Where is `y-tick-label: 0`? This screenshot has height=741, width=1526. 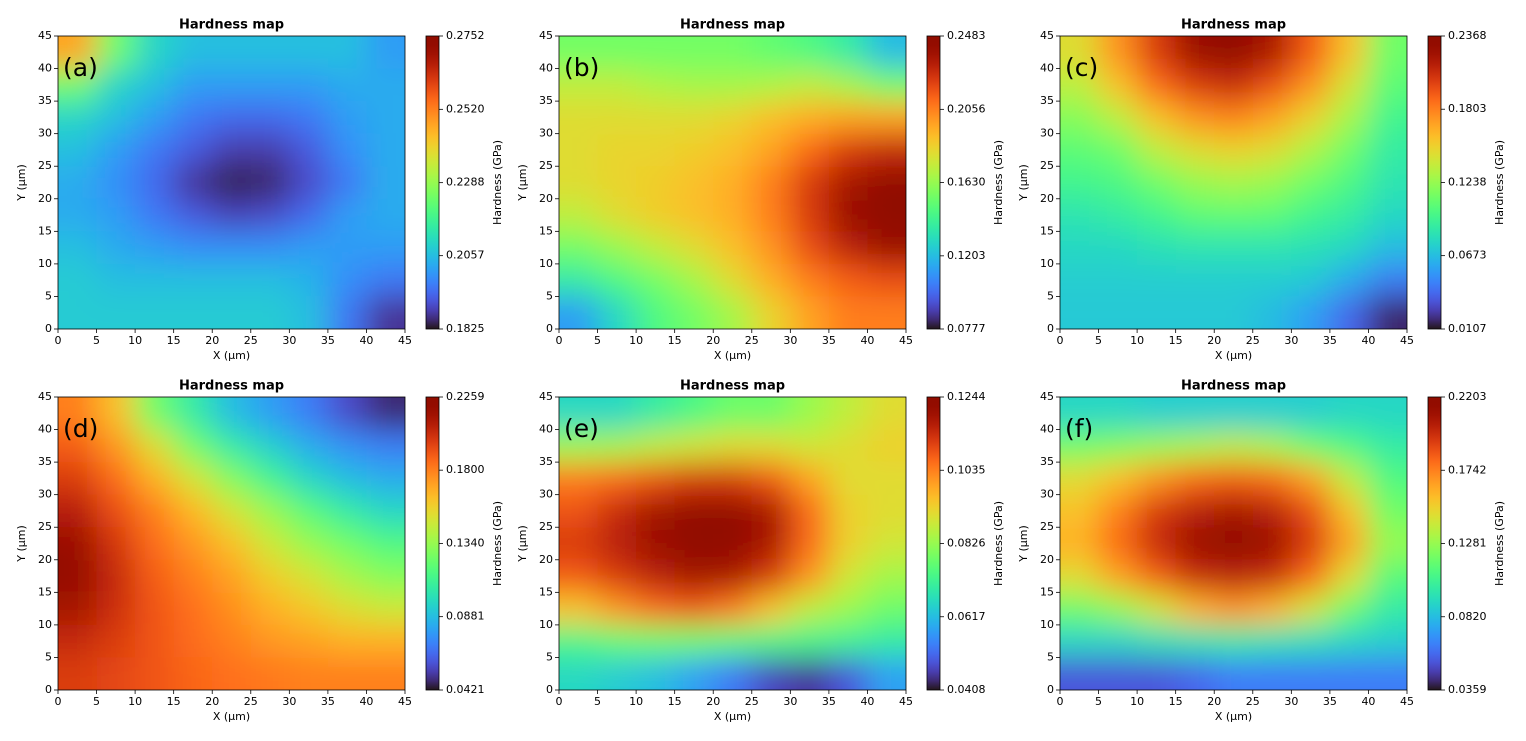
y-tick-label: 0 is located at coordinates (48, 689).